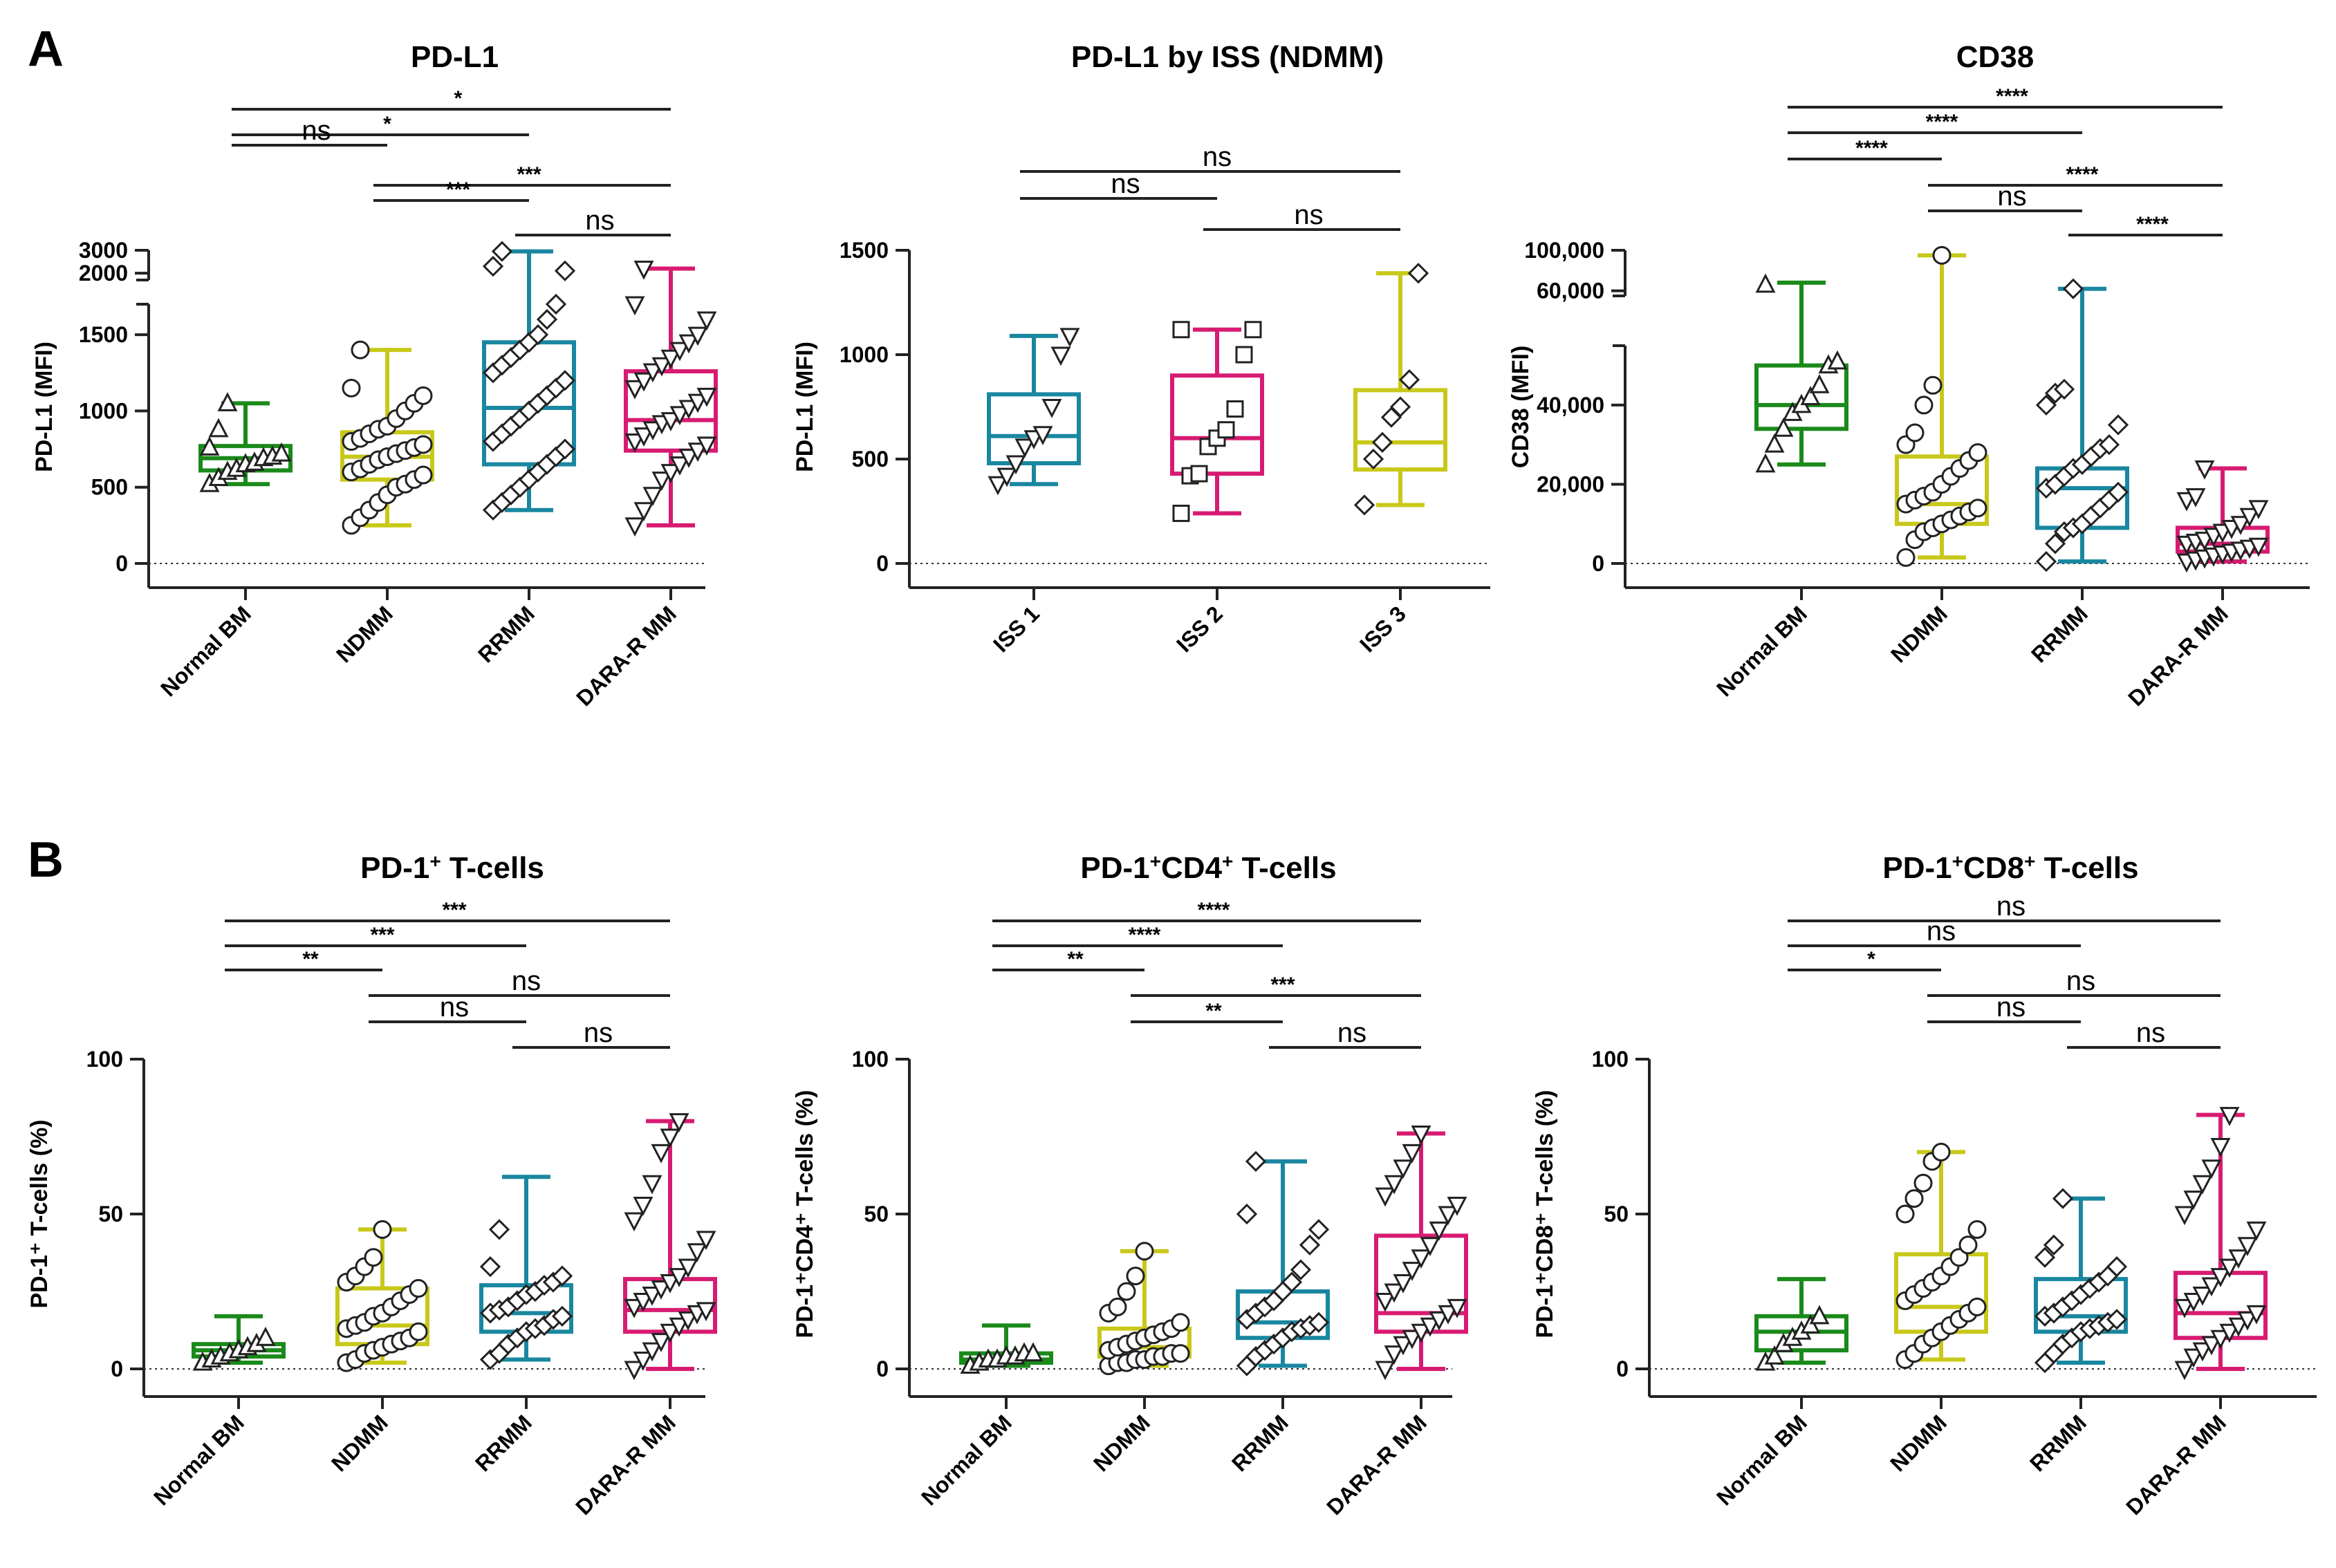 This screenshot has width=2336, height=1568. I want to click on significance-label: *, so click(1871, 959).